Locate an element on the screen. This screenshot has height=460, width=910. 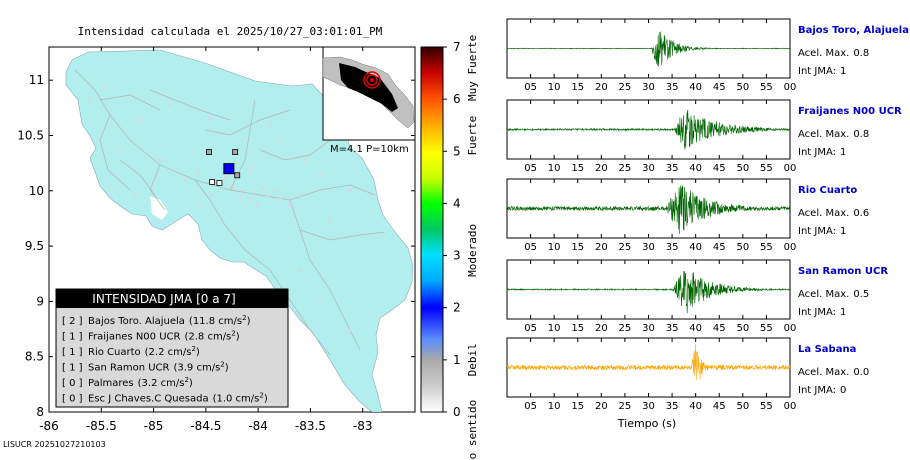
acel-value: 0.8 is located at coordinates (861, 53).